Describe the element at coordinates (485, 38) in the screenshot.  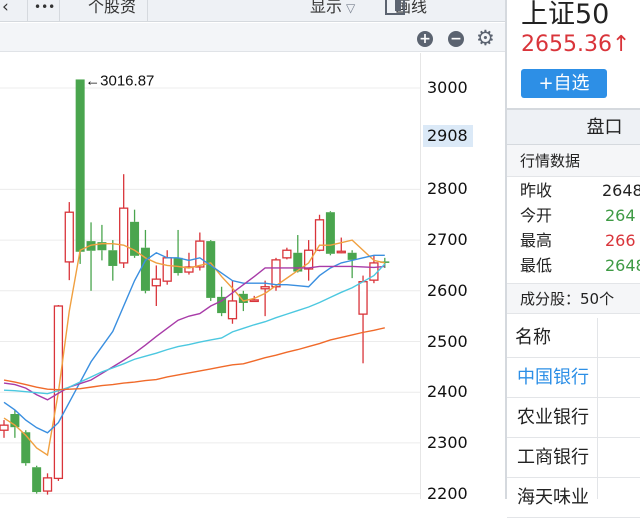
I see `settings-icon: ⚙` at that location.